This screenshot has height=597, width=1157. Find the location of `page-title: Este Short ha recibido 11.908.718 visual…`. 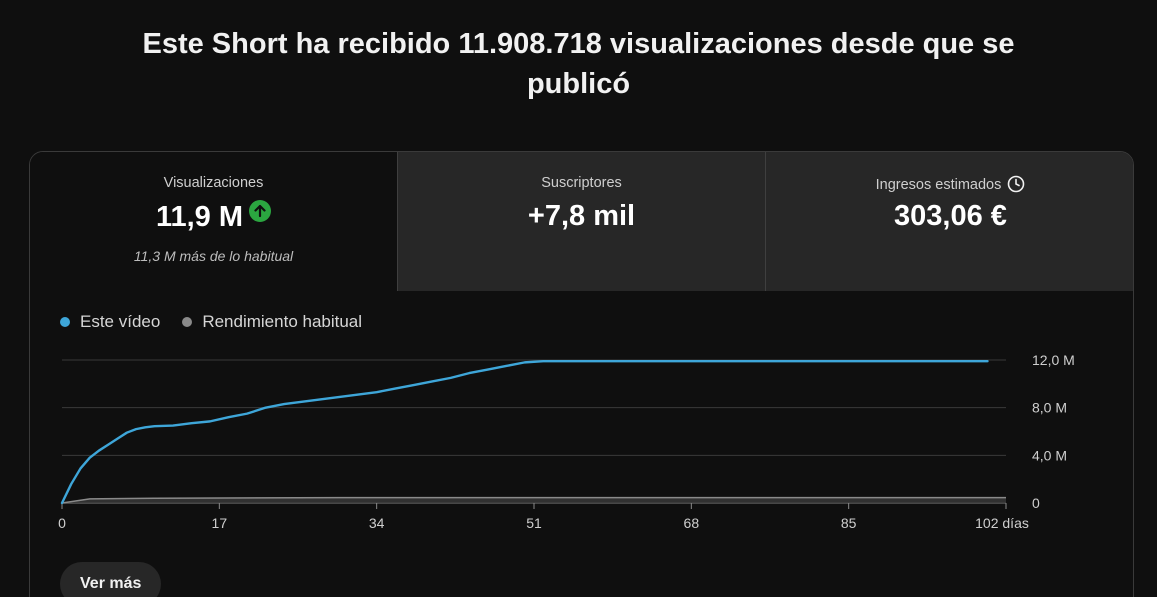

page-title: Este Short ha recibido 11.908.718 visual… is located at coordinates (578, 64).